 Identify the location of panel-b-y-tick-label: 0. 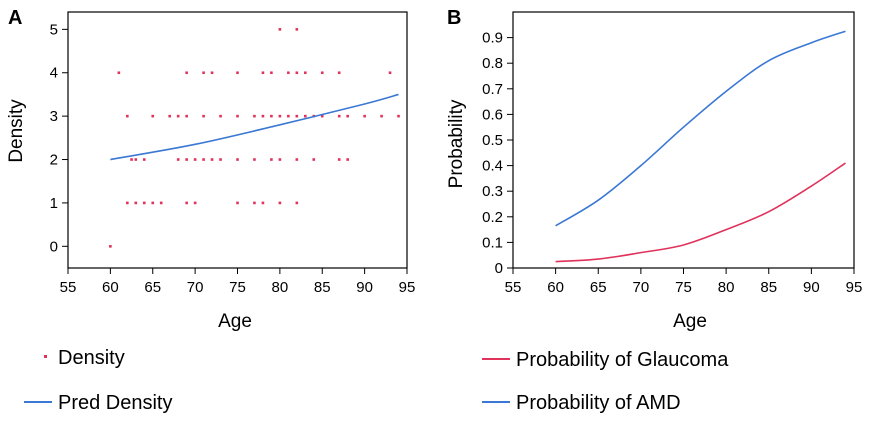
(499, 268).